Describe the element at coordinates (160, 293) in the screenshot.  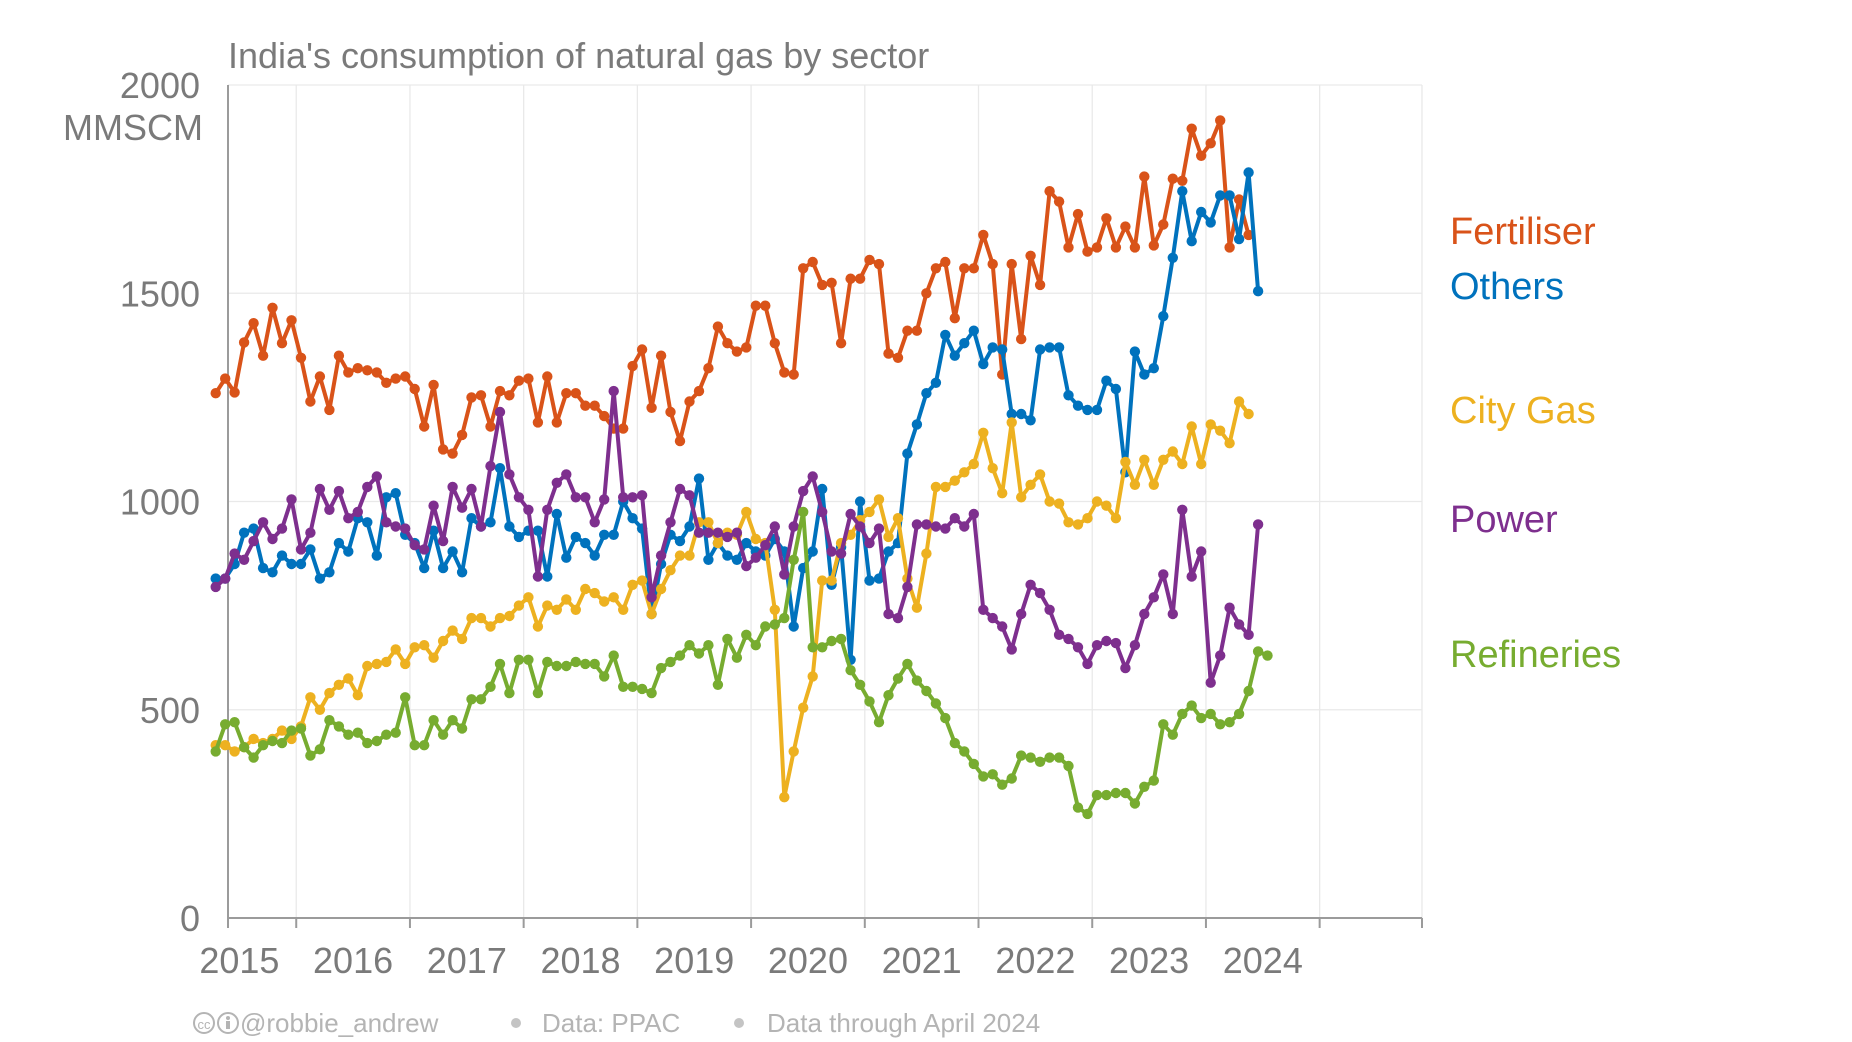
I see `y-tick-label: 1500` at that location.